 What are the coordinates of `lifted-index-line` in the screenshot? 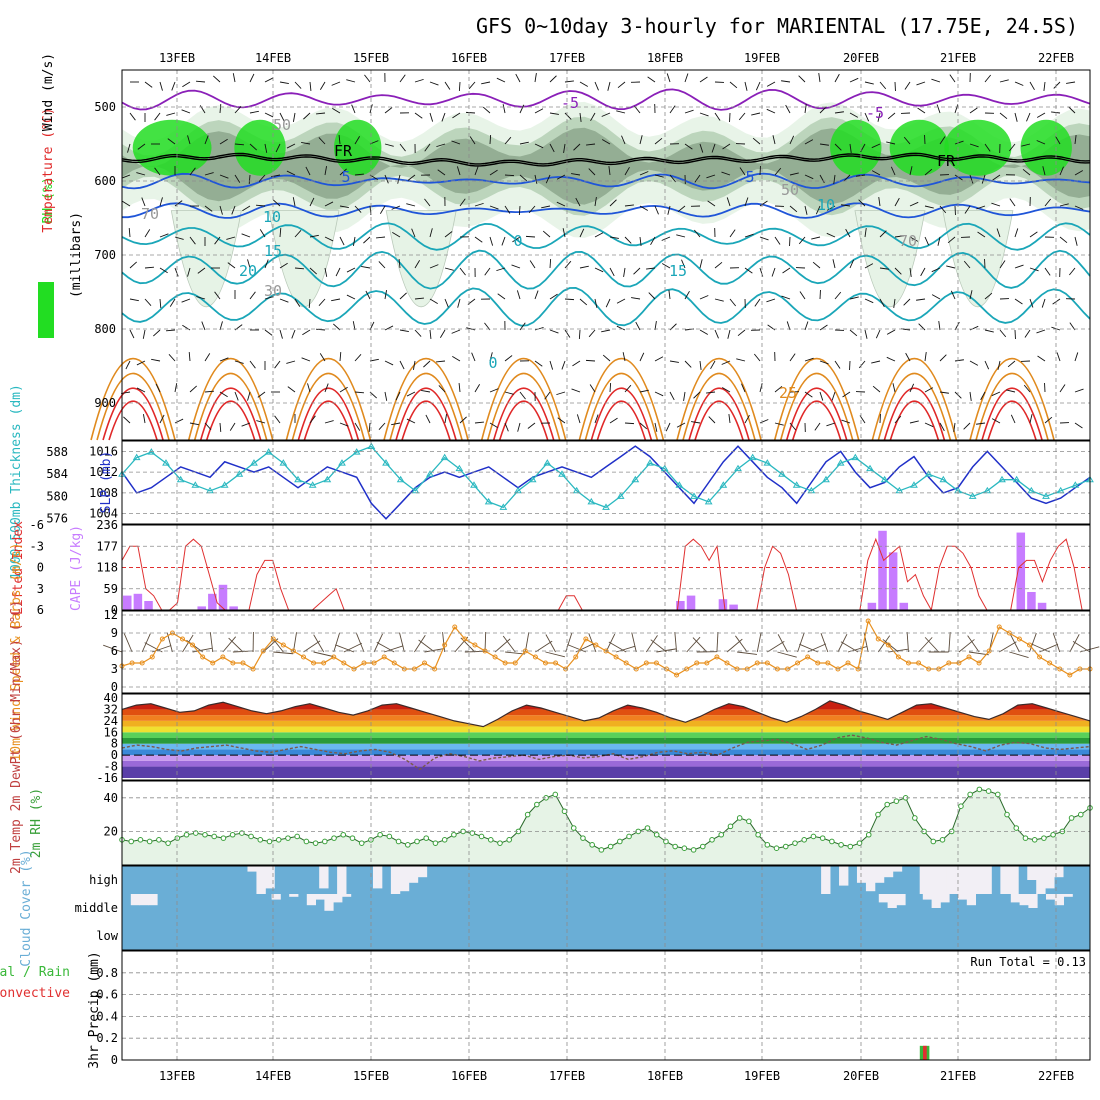 It's located at (605, 574).